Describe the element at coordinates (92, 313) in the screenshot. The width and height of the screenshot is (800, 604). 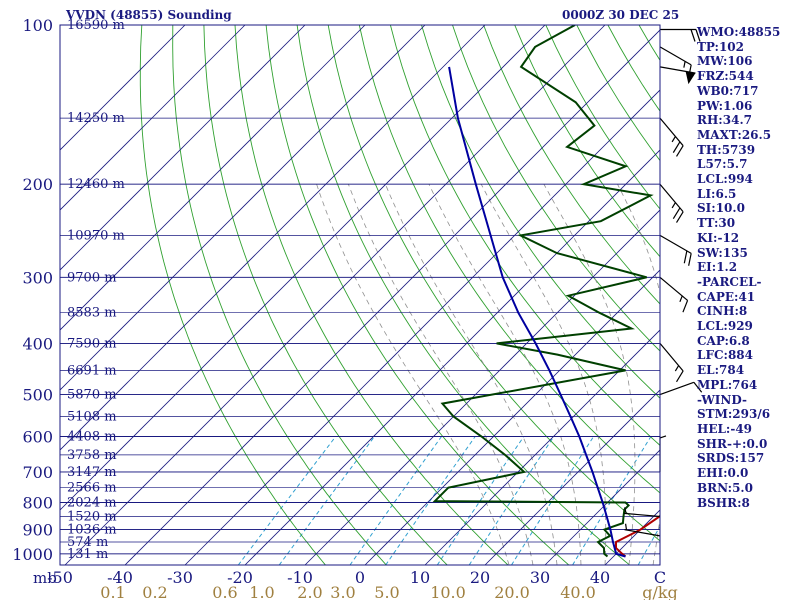
I see `height-label: 8583 m` at that location.